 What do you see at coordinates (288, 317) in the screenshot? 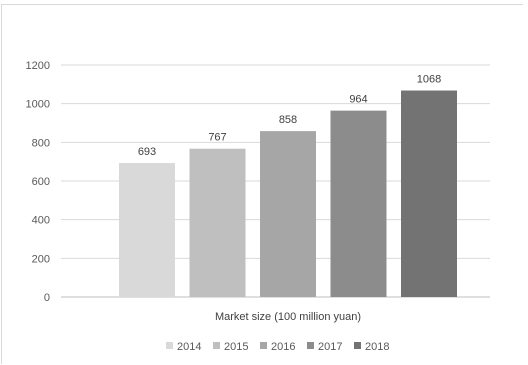
I see `x-axis-title: Market size (100 million yuan)` at bounding box center [288, 317].